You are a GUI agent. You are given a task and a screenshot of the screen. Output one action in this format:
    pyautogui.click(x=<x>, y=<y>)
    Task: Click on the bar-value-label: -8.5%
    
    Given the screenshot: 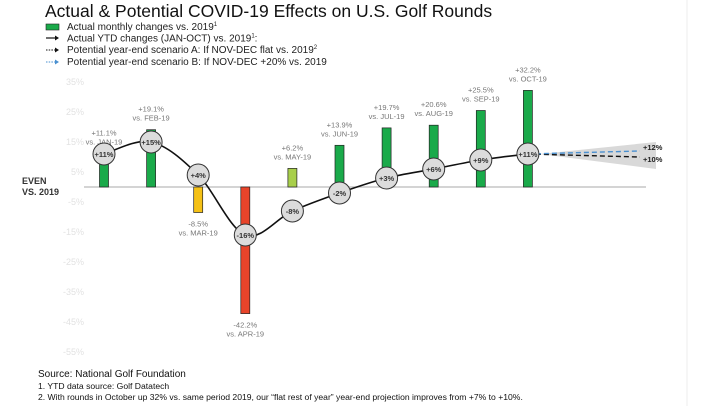 What is the action you would take?
    pyautogui.click(x=198, y=224)
    